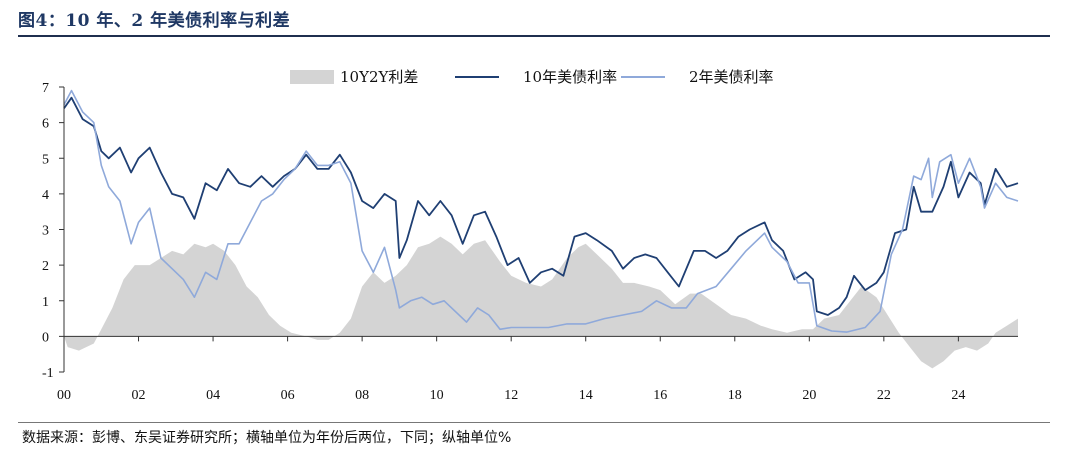 The image size is (1080, 453). Describe the element at coordinates (45, 266) in the screenshot. I see `y-tick-label: 2` at that location.